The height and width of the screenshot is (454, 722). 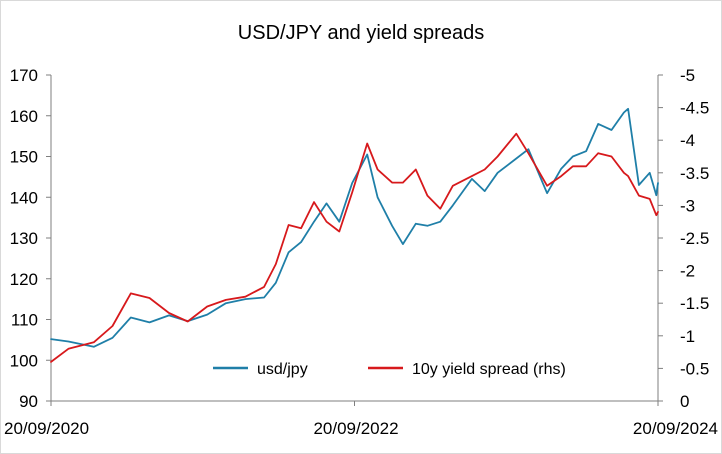 I want to click on right-tick-label: -3, so click(x=687, y=205).